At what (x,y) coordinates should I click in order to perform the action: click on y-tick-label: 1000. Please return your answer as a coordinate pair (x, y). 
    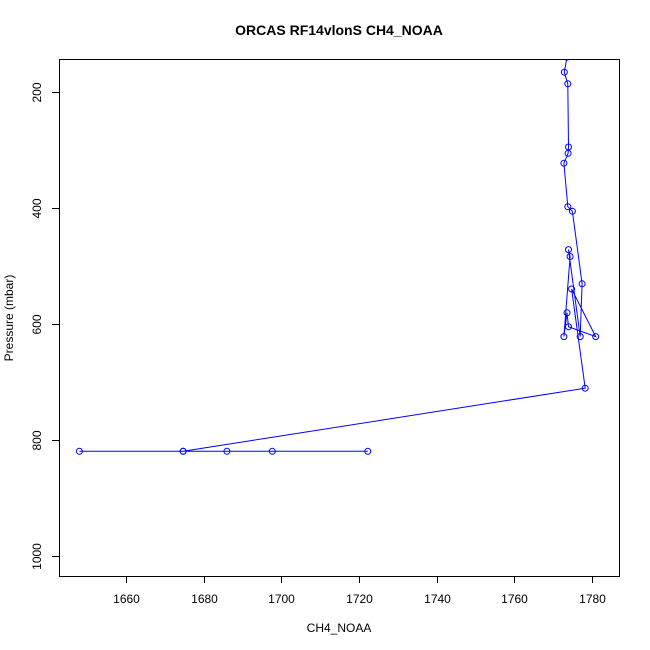
    Looking at the image, I should click on (37, 556).